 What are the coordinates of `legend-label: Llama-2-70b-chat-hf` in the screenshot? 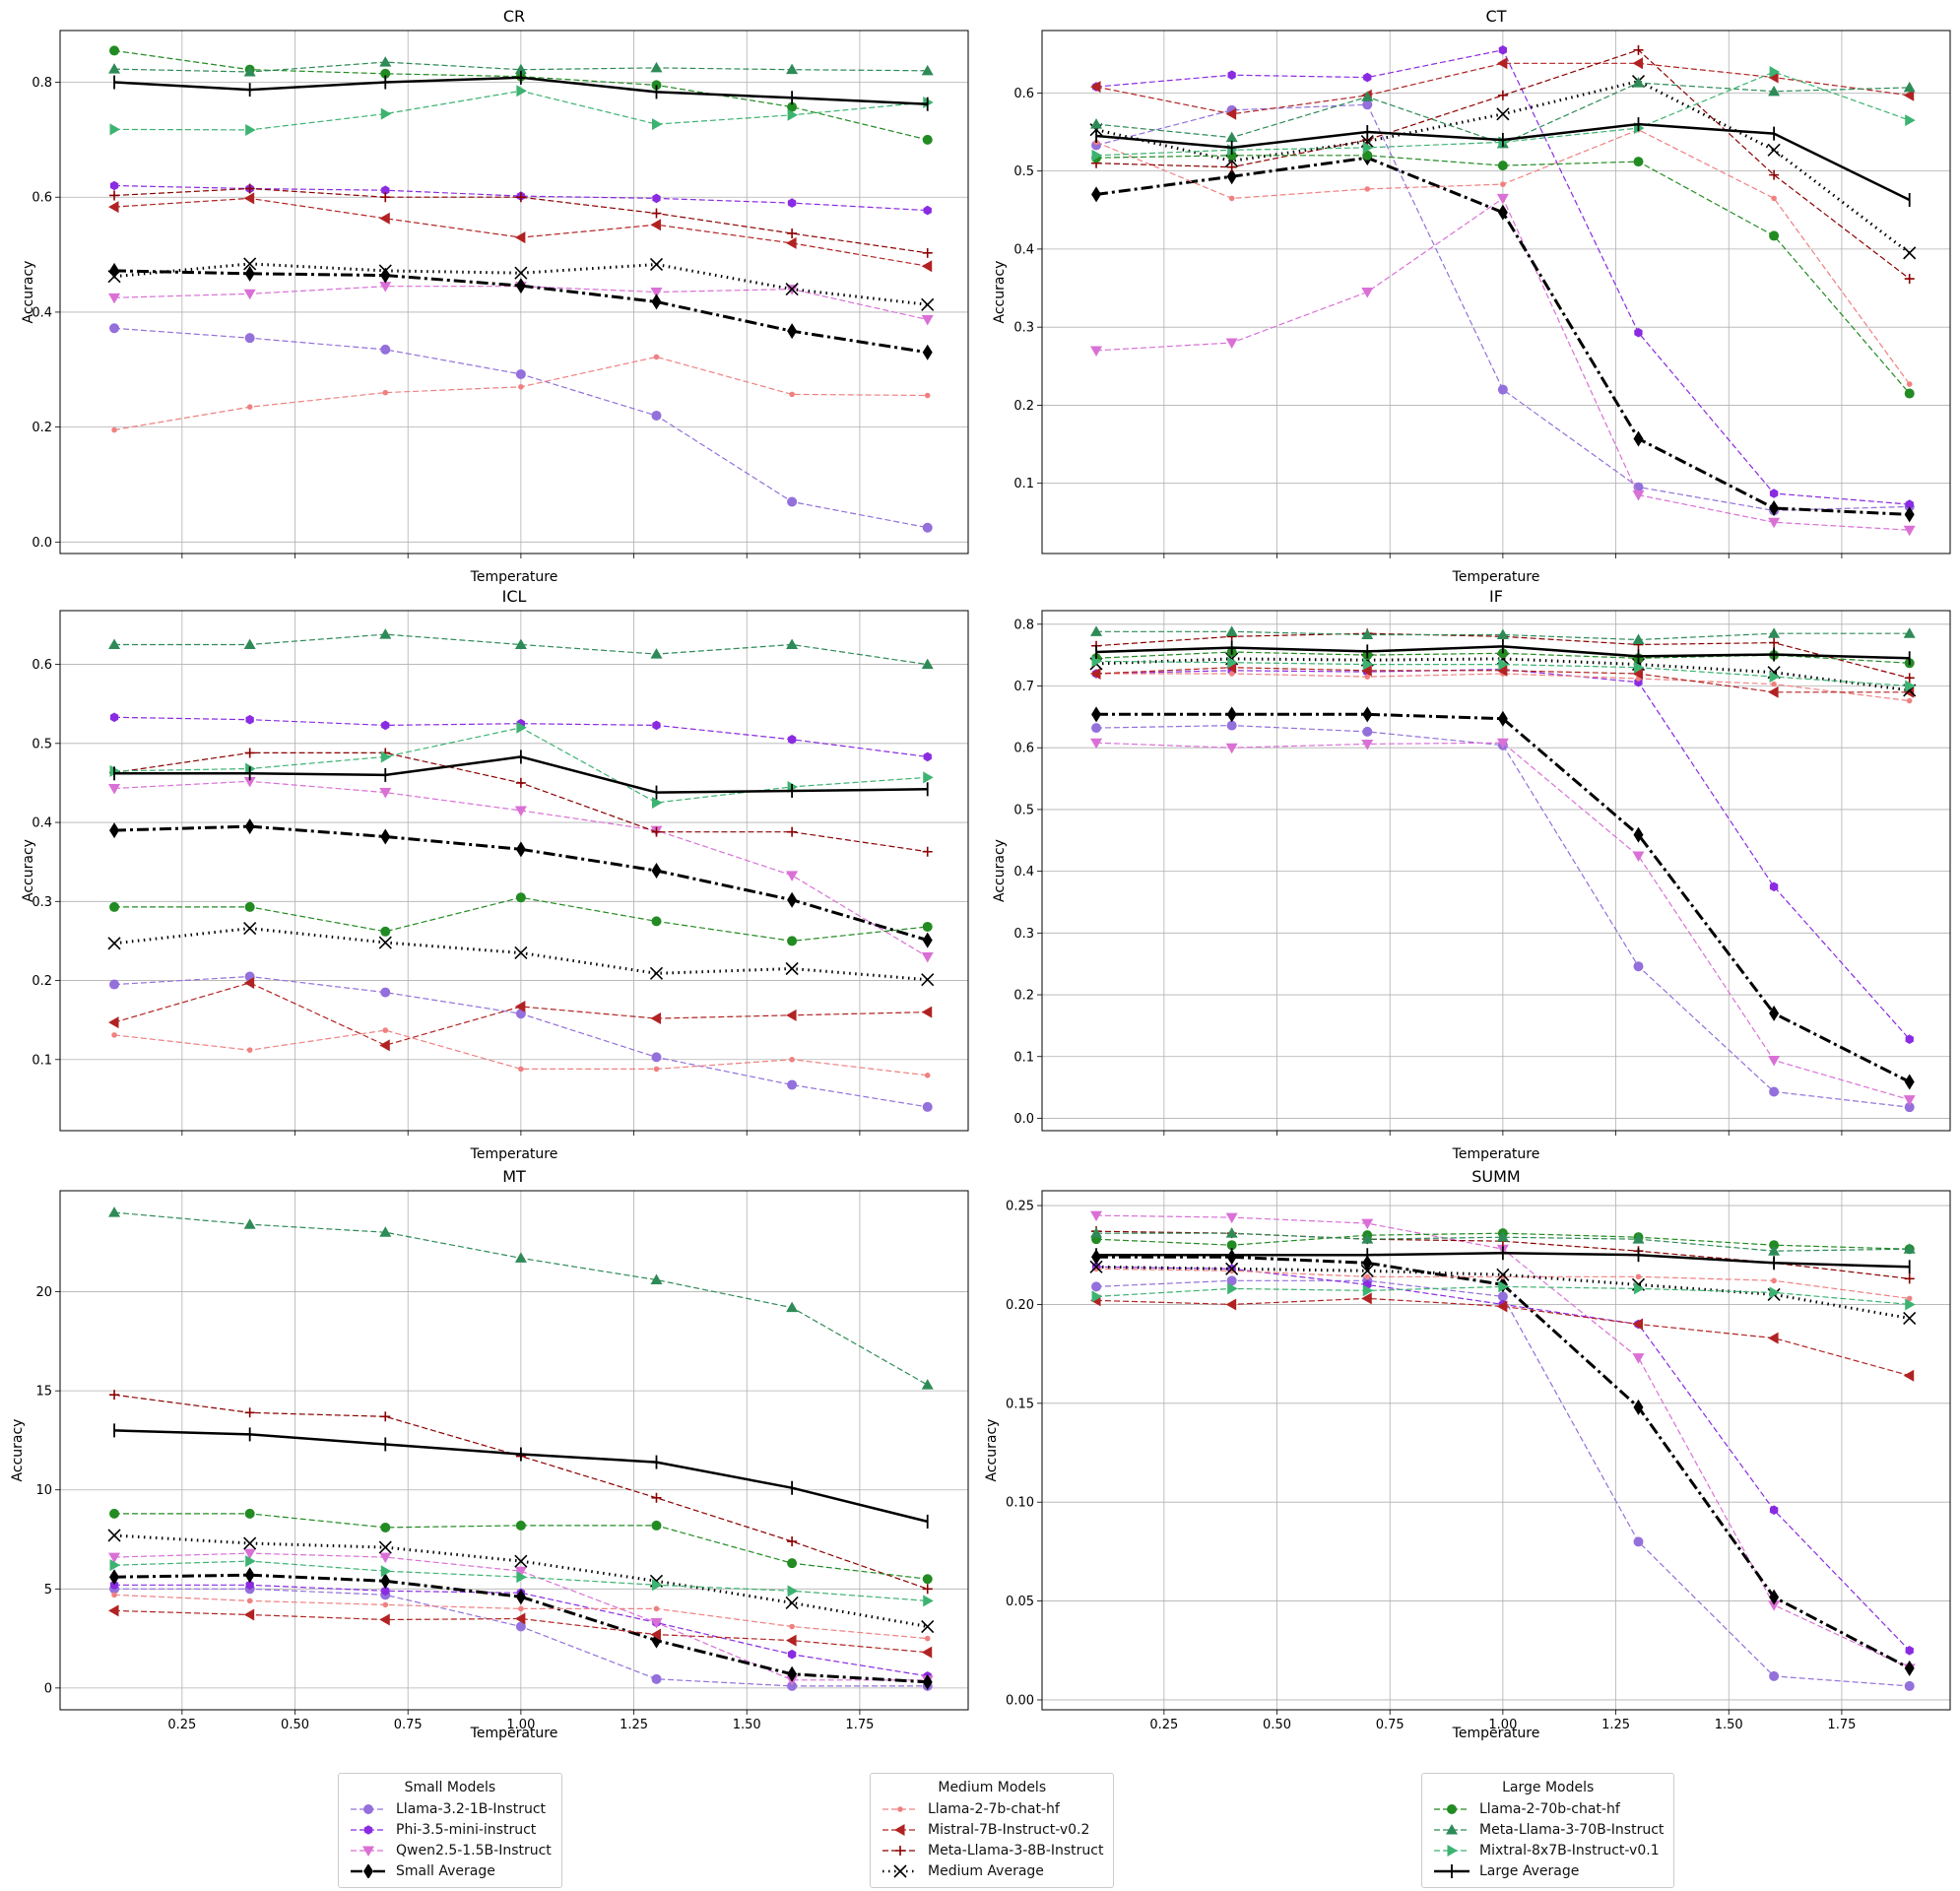 It's located at (1550, 1809).